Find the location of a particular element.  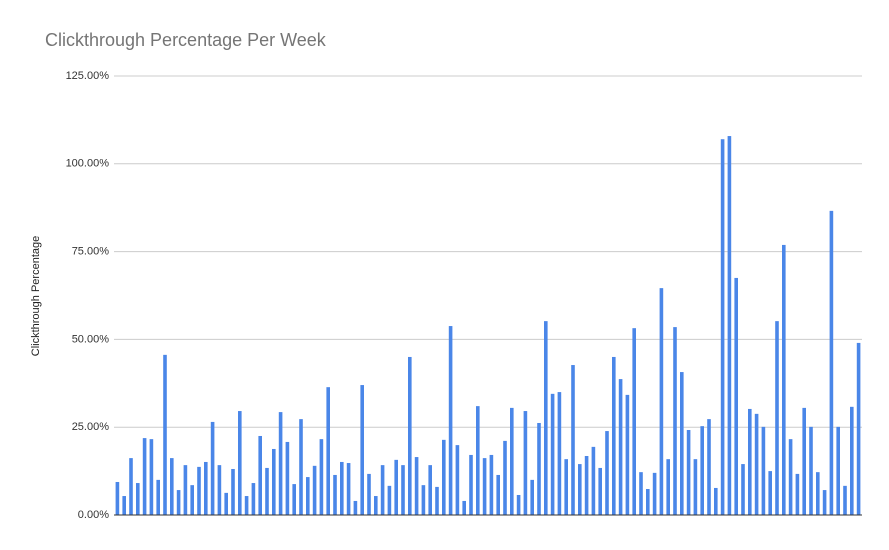

y-axis-label: Clickthrough Percentage is located at coordinates (36, 296).